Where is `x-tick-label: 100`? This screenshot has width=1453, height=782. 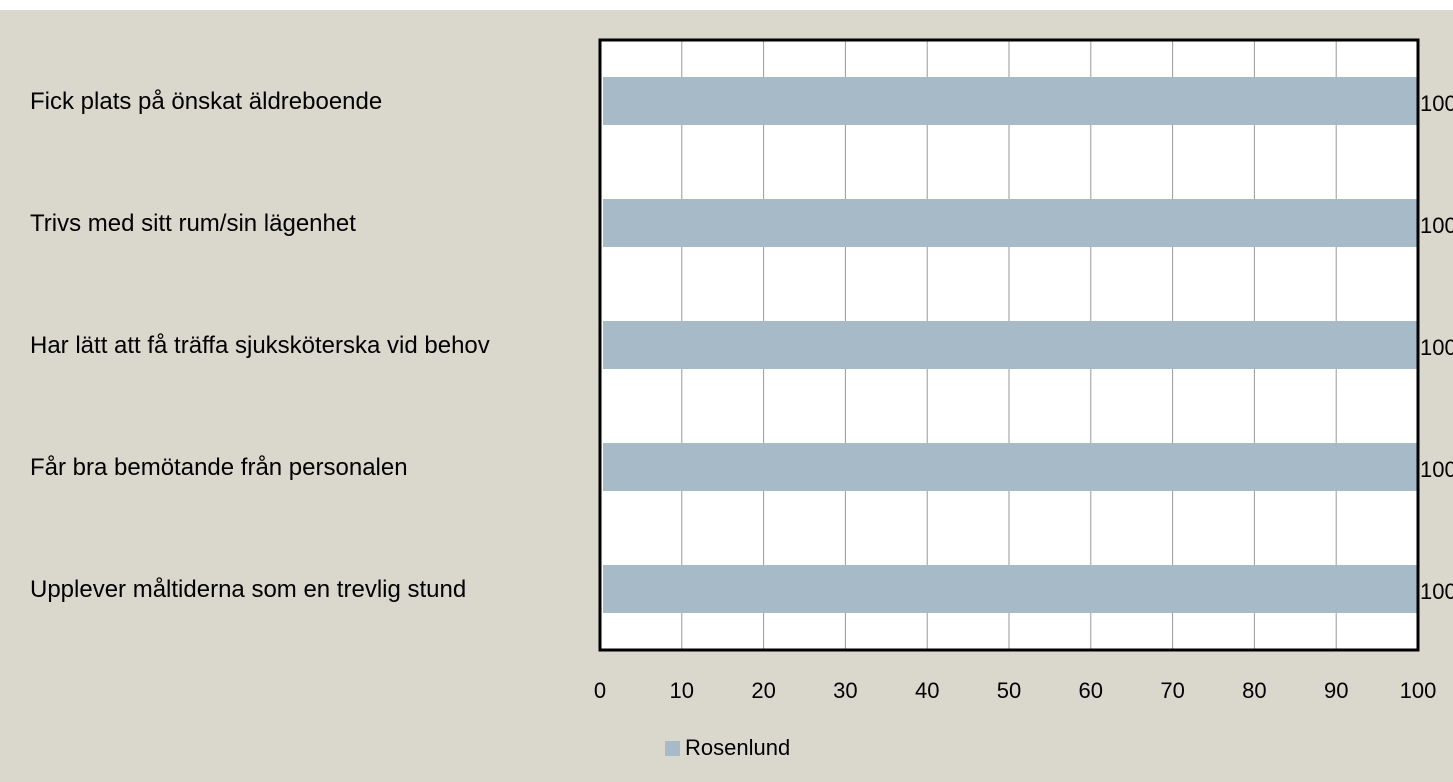
x-tick-label: 100 is located at coordinates (1418, 690).